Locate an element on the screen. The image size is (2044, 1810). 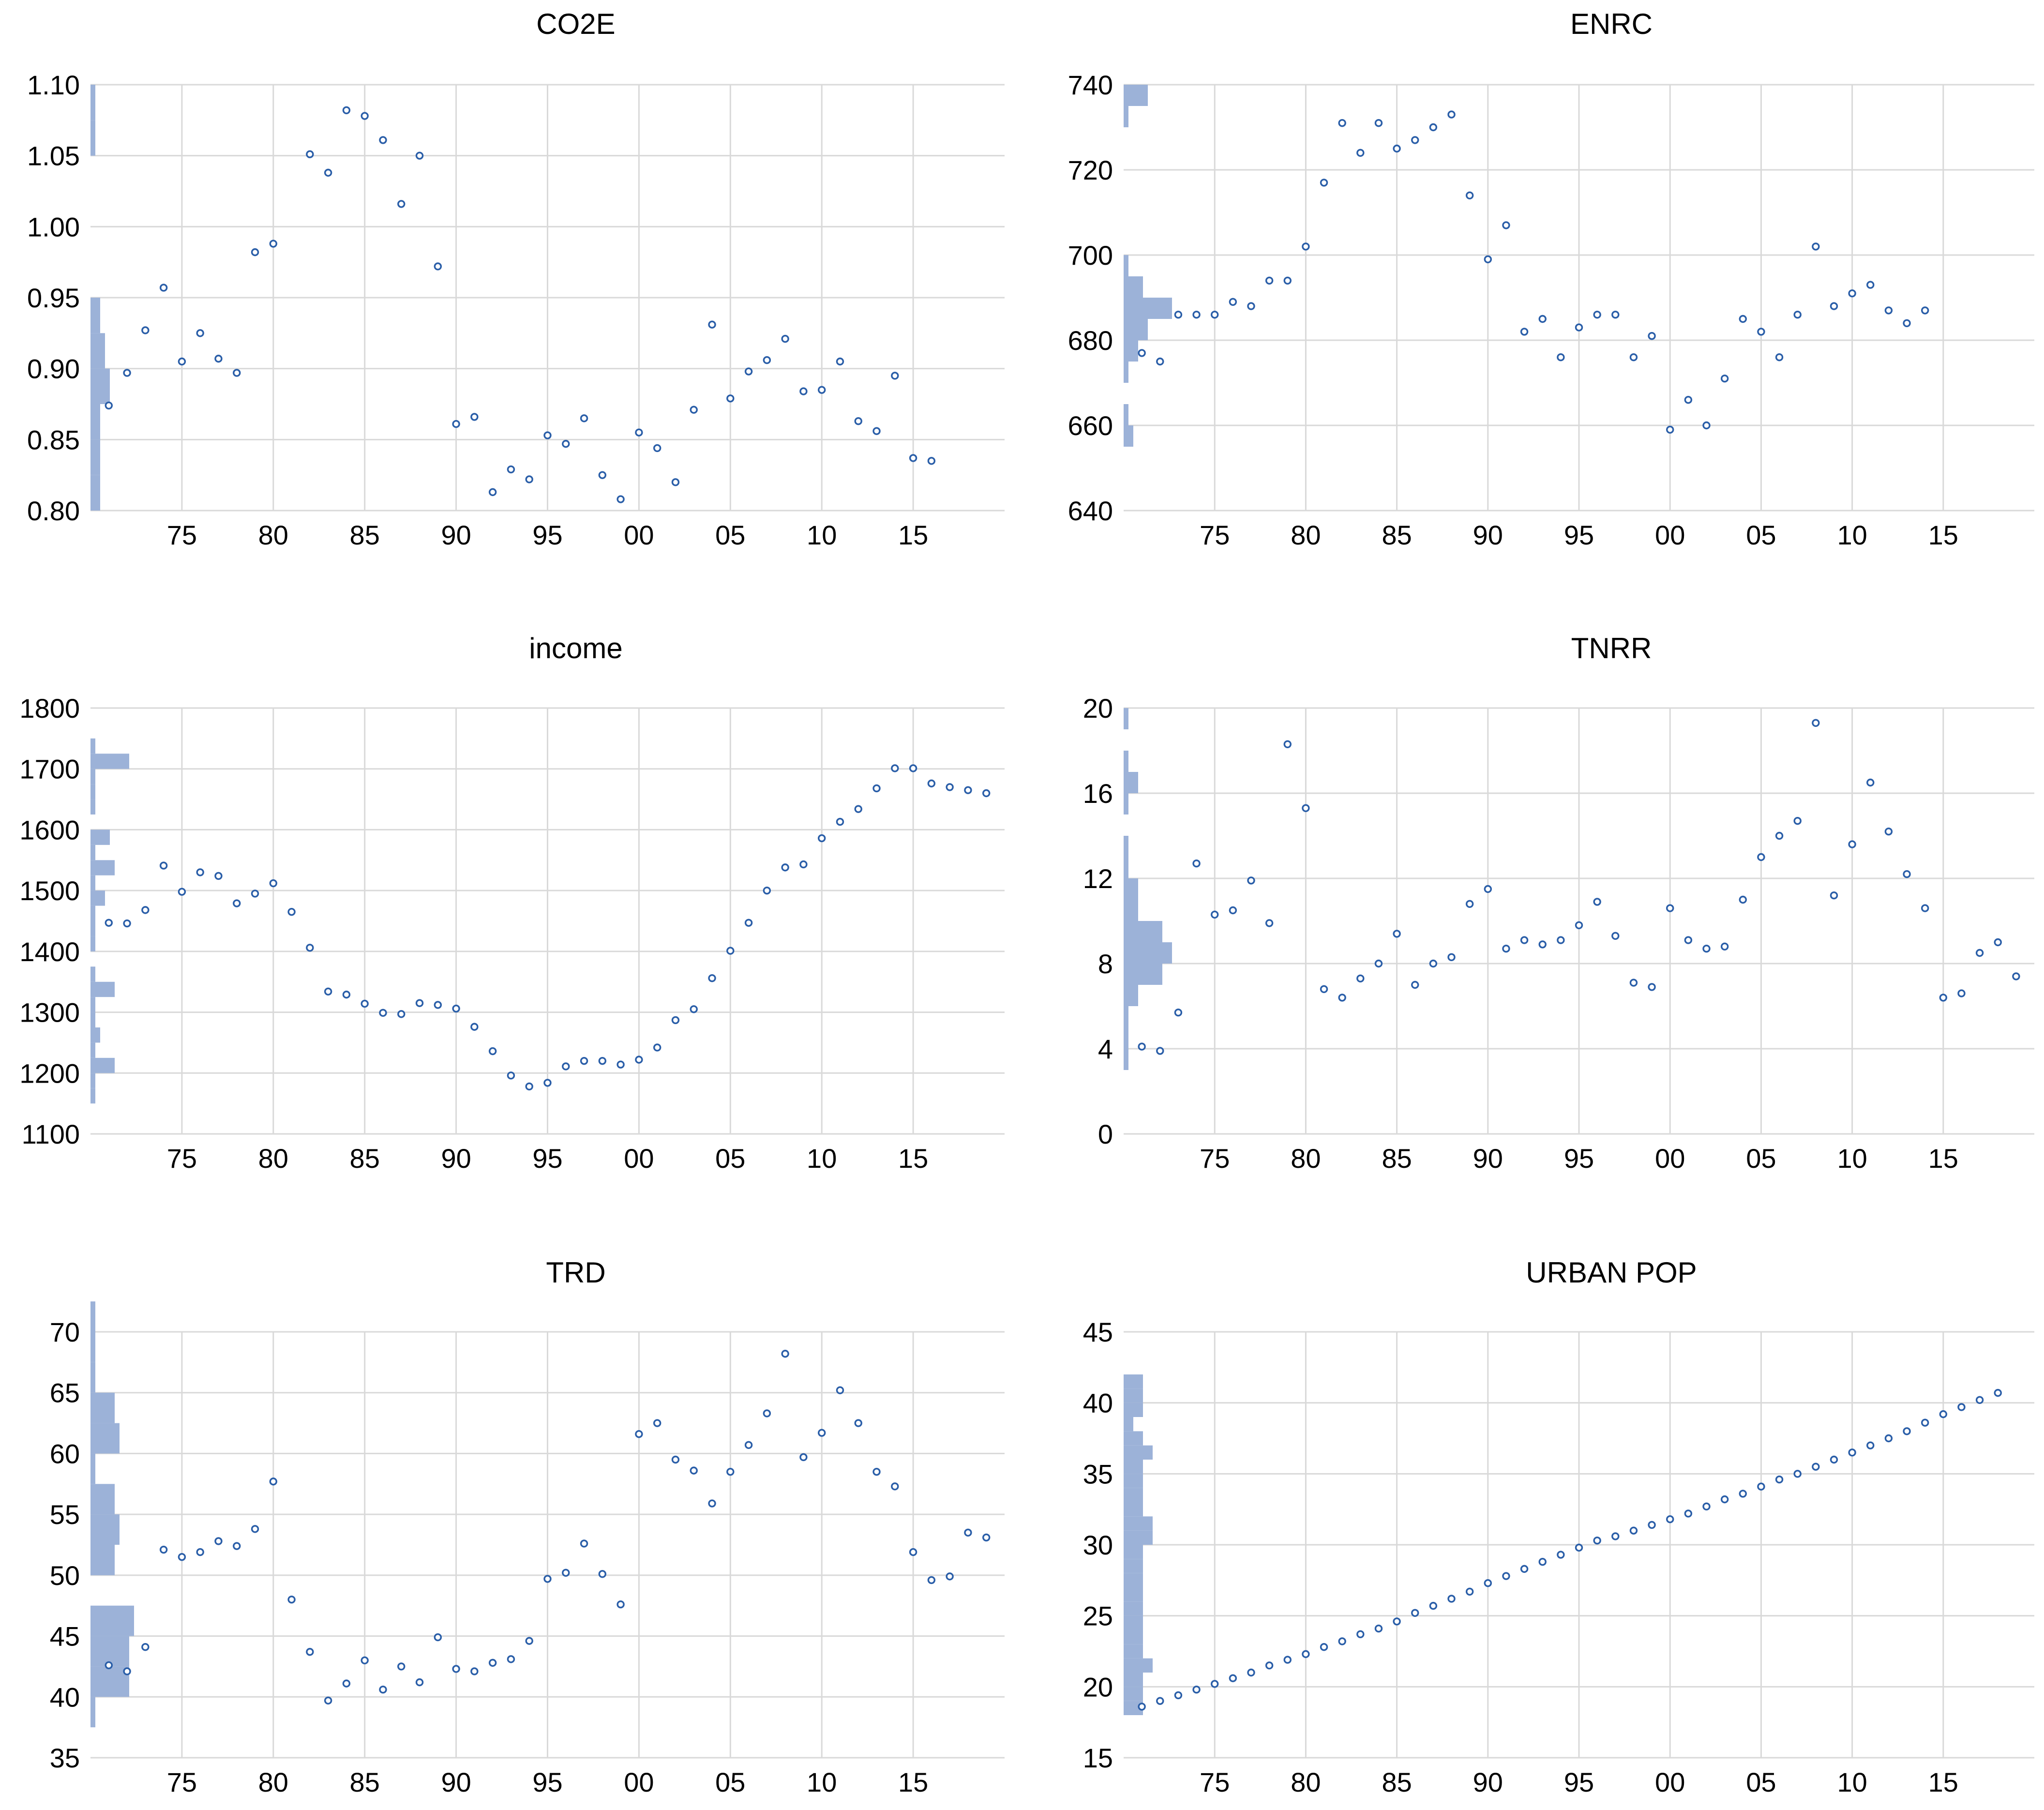
y-axis: 640 660 680 700 720 740 is located at coordinates (1090, 298).